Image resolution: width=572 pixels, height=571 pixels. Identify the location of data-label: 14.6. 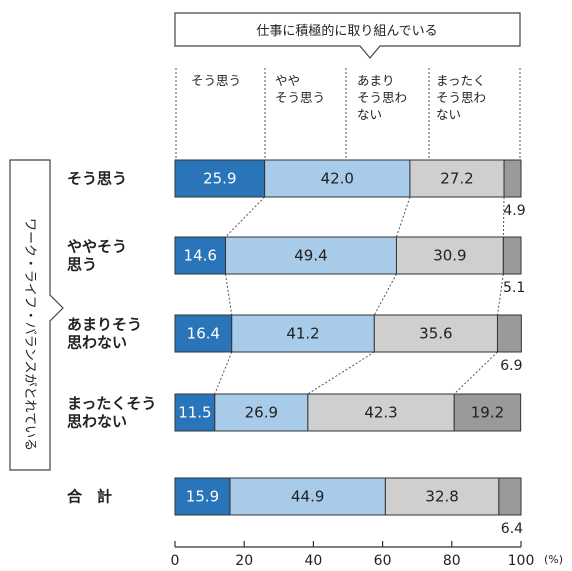
(200, 256).